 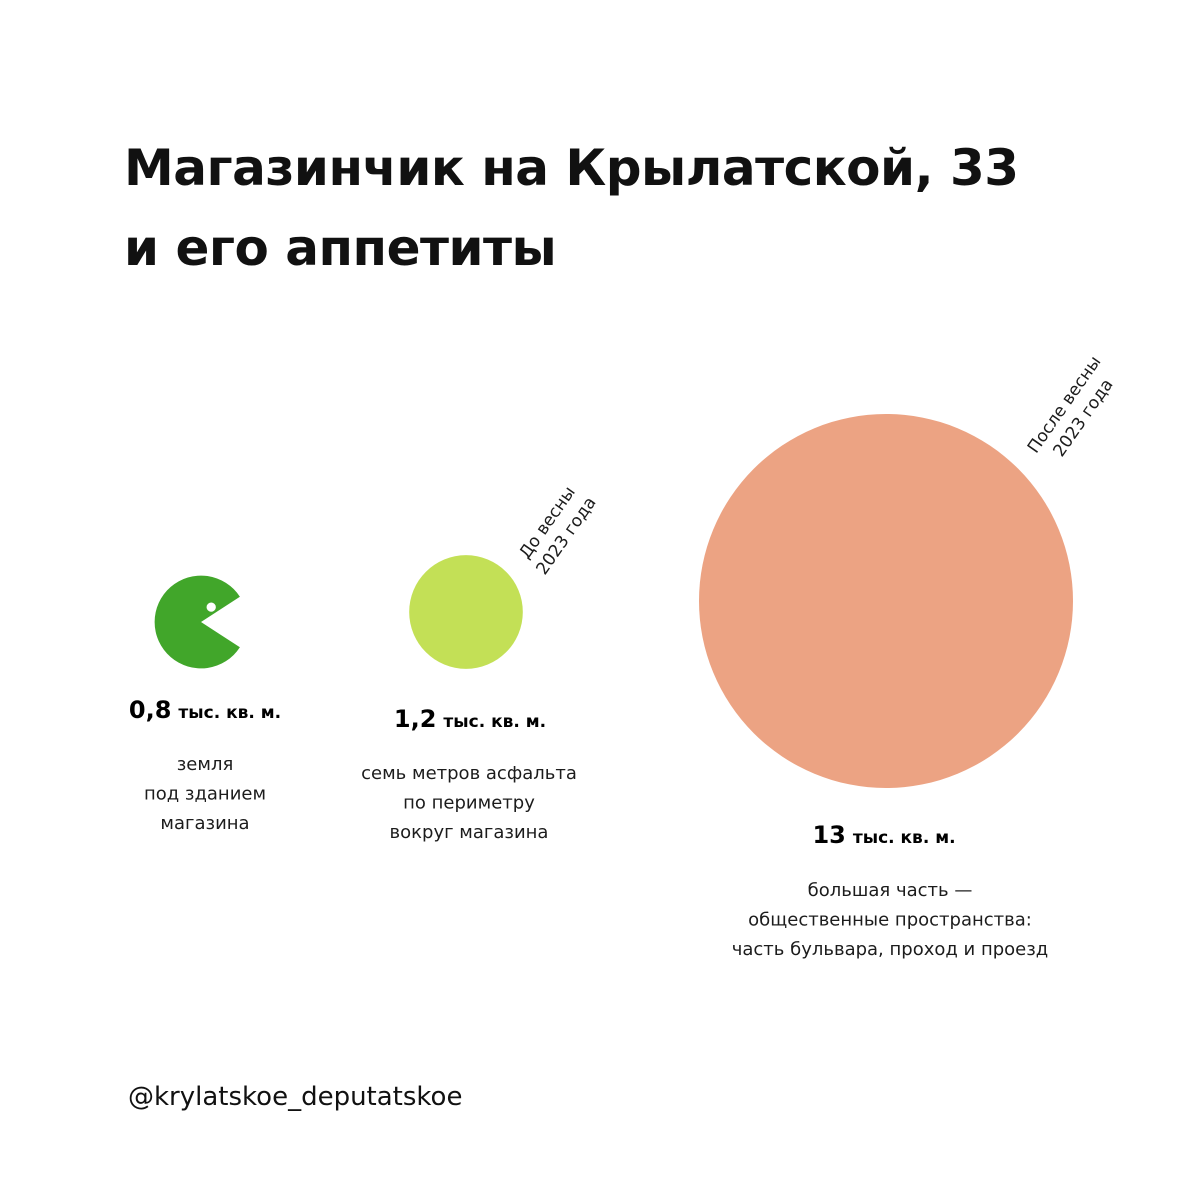 I want to click on description-land: земля под зданием магазина, so click(x=205, y=794).